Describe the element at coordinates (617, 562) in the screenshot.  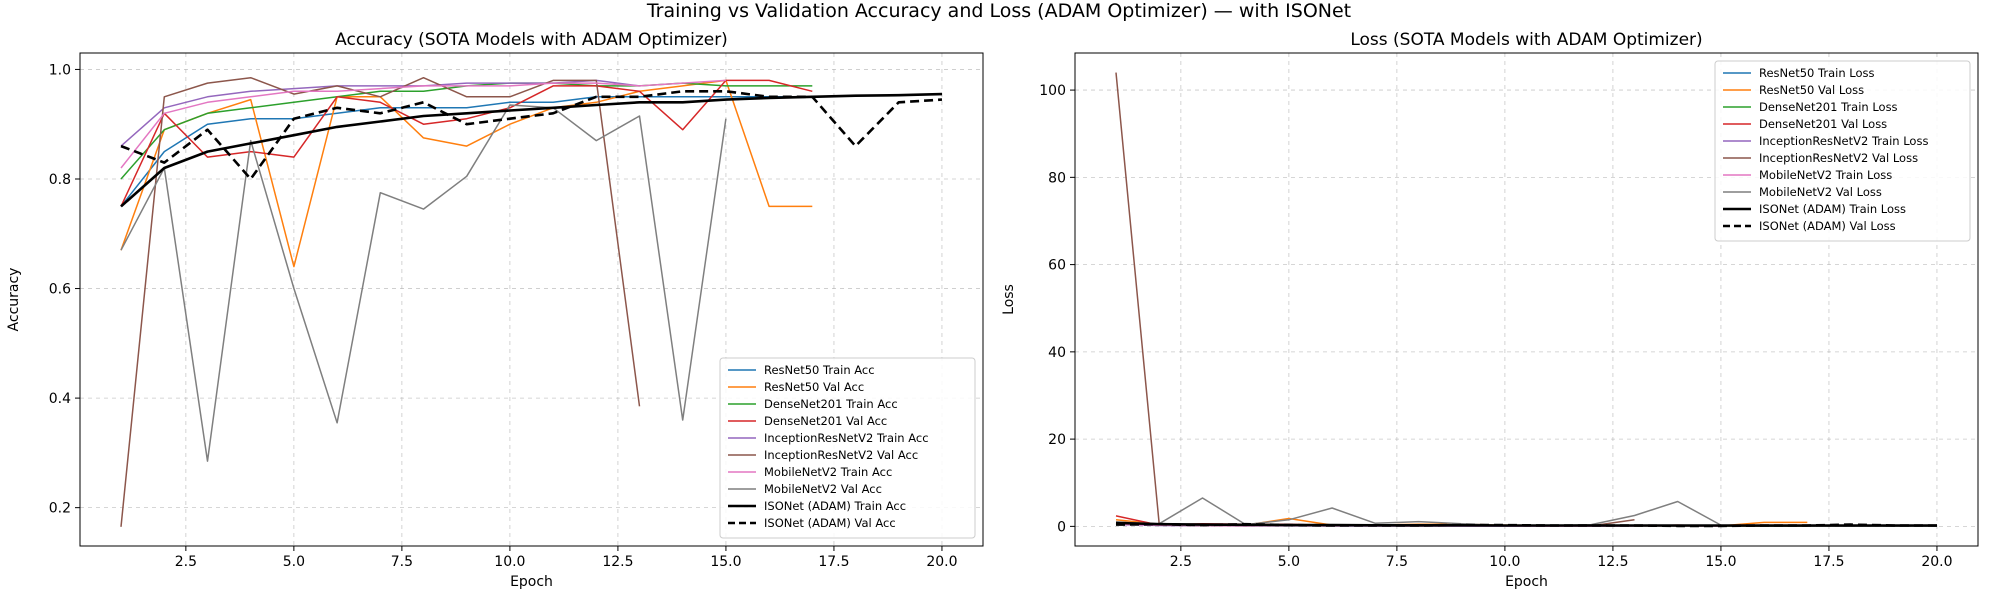
I see `acc-xtick-label: 12.5` at that location.